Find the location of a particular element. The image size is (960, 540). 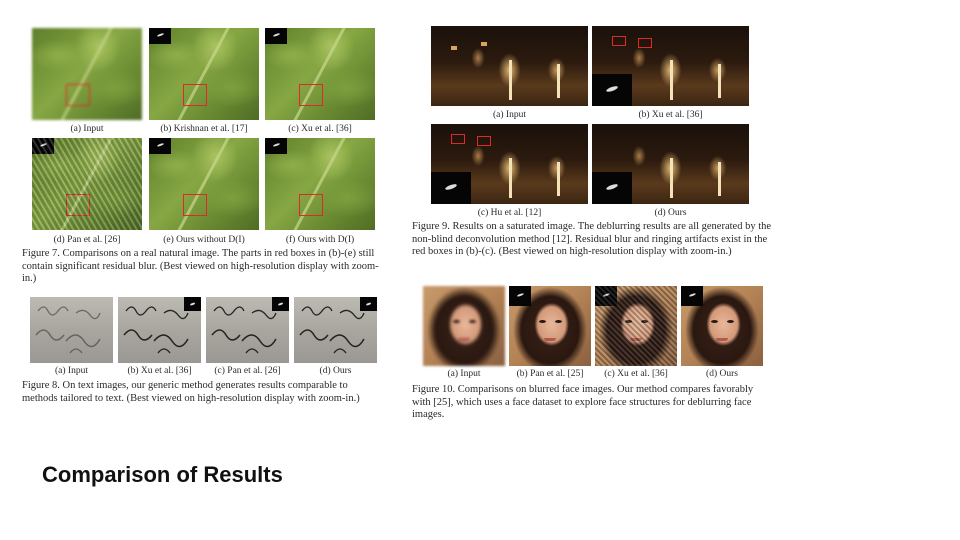

fig10-subcaption-b: (b) Pan et al. [25] is located at coordinates (550, 374).